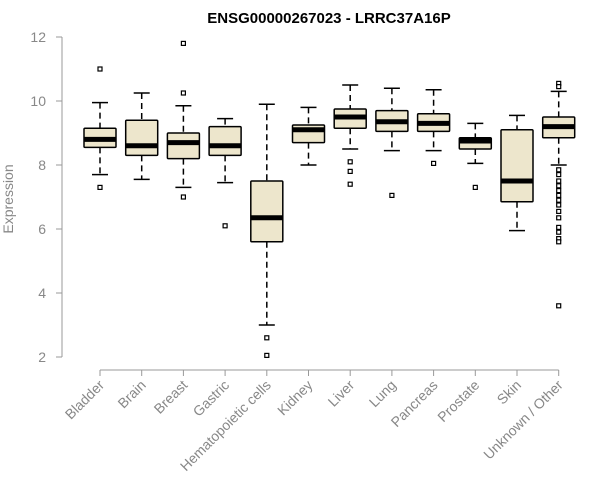  What do you see at coordinates (46, 197) in the screenshot?
I see `y-axis: 2 4 6 8 10 12` at bounding box center [46, 197].